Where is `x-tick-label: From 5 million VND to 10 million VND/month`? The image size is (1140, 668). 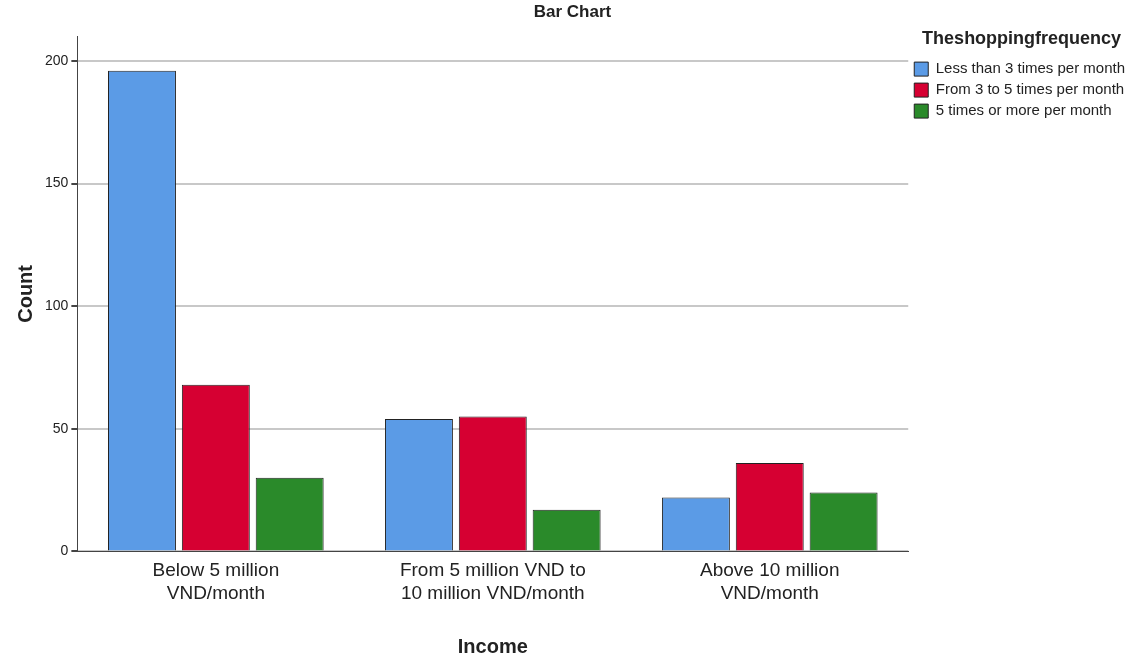 x-tick-label: From 5 million VND to 10 million VND/month is located at coordinates (492, 581).